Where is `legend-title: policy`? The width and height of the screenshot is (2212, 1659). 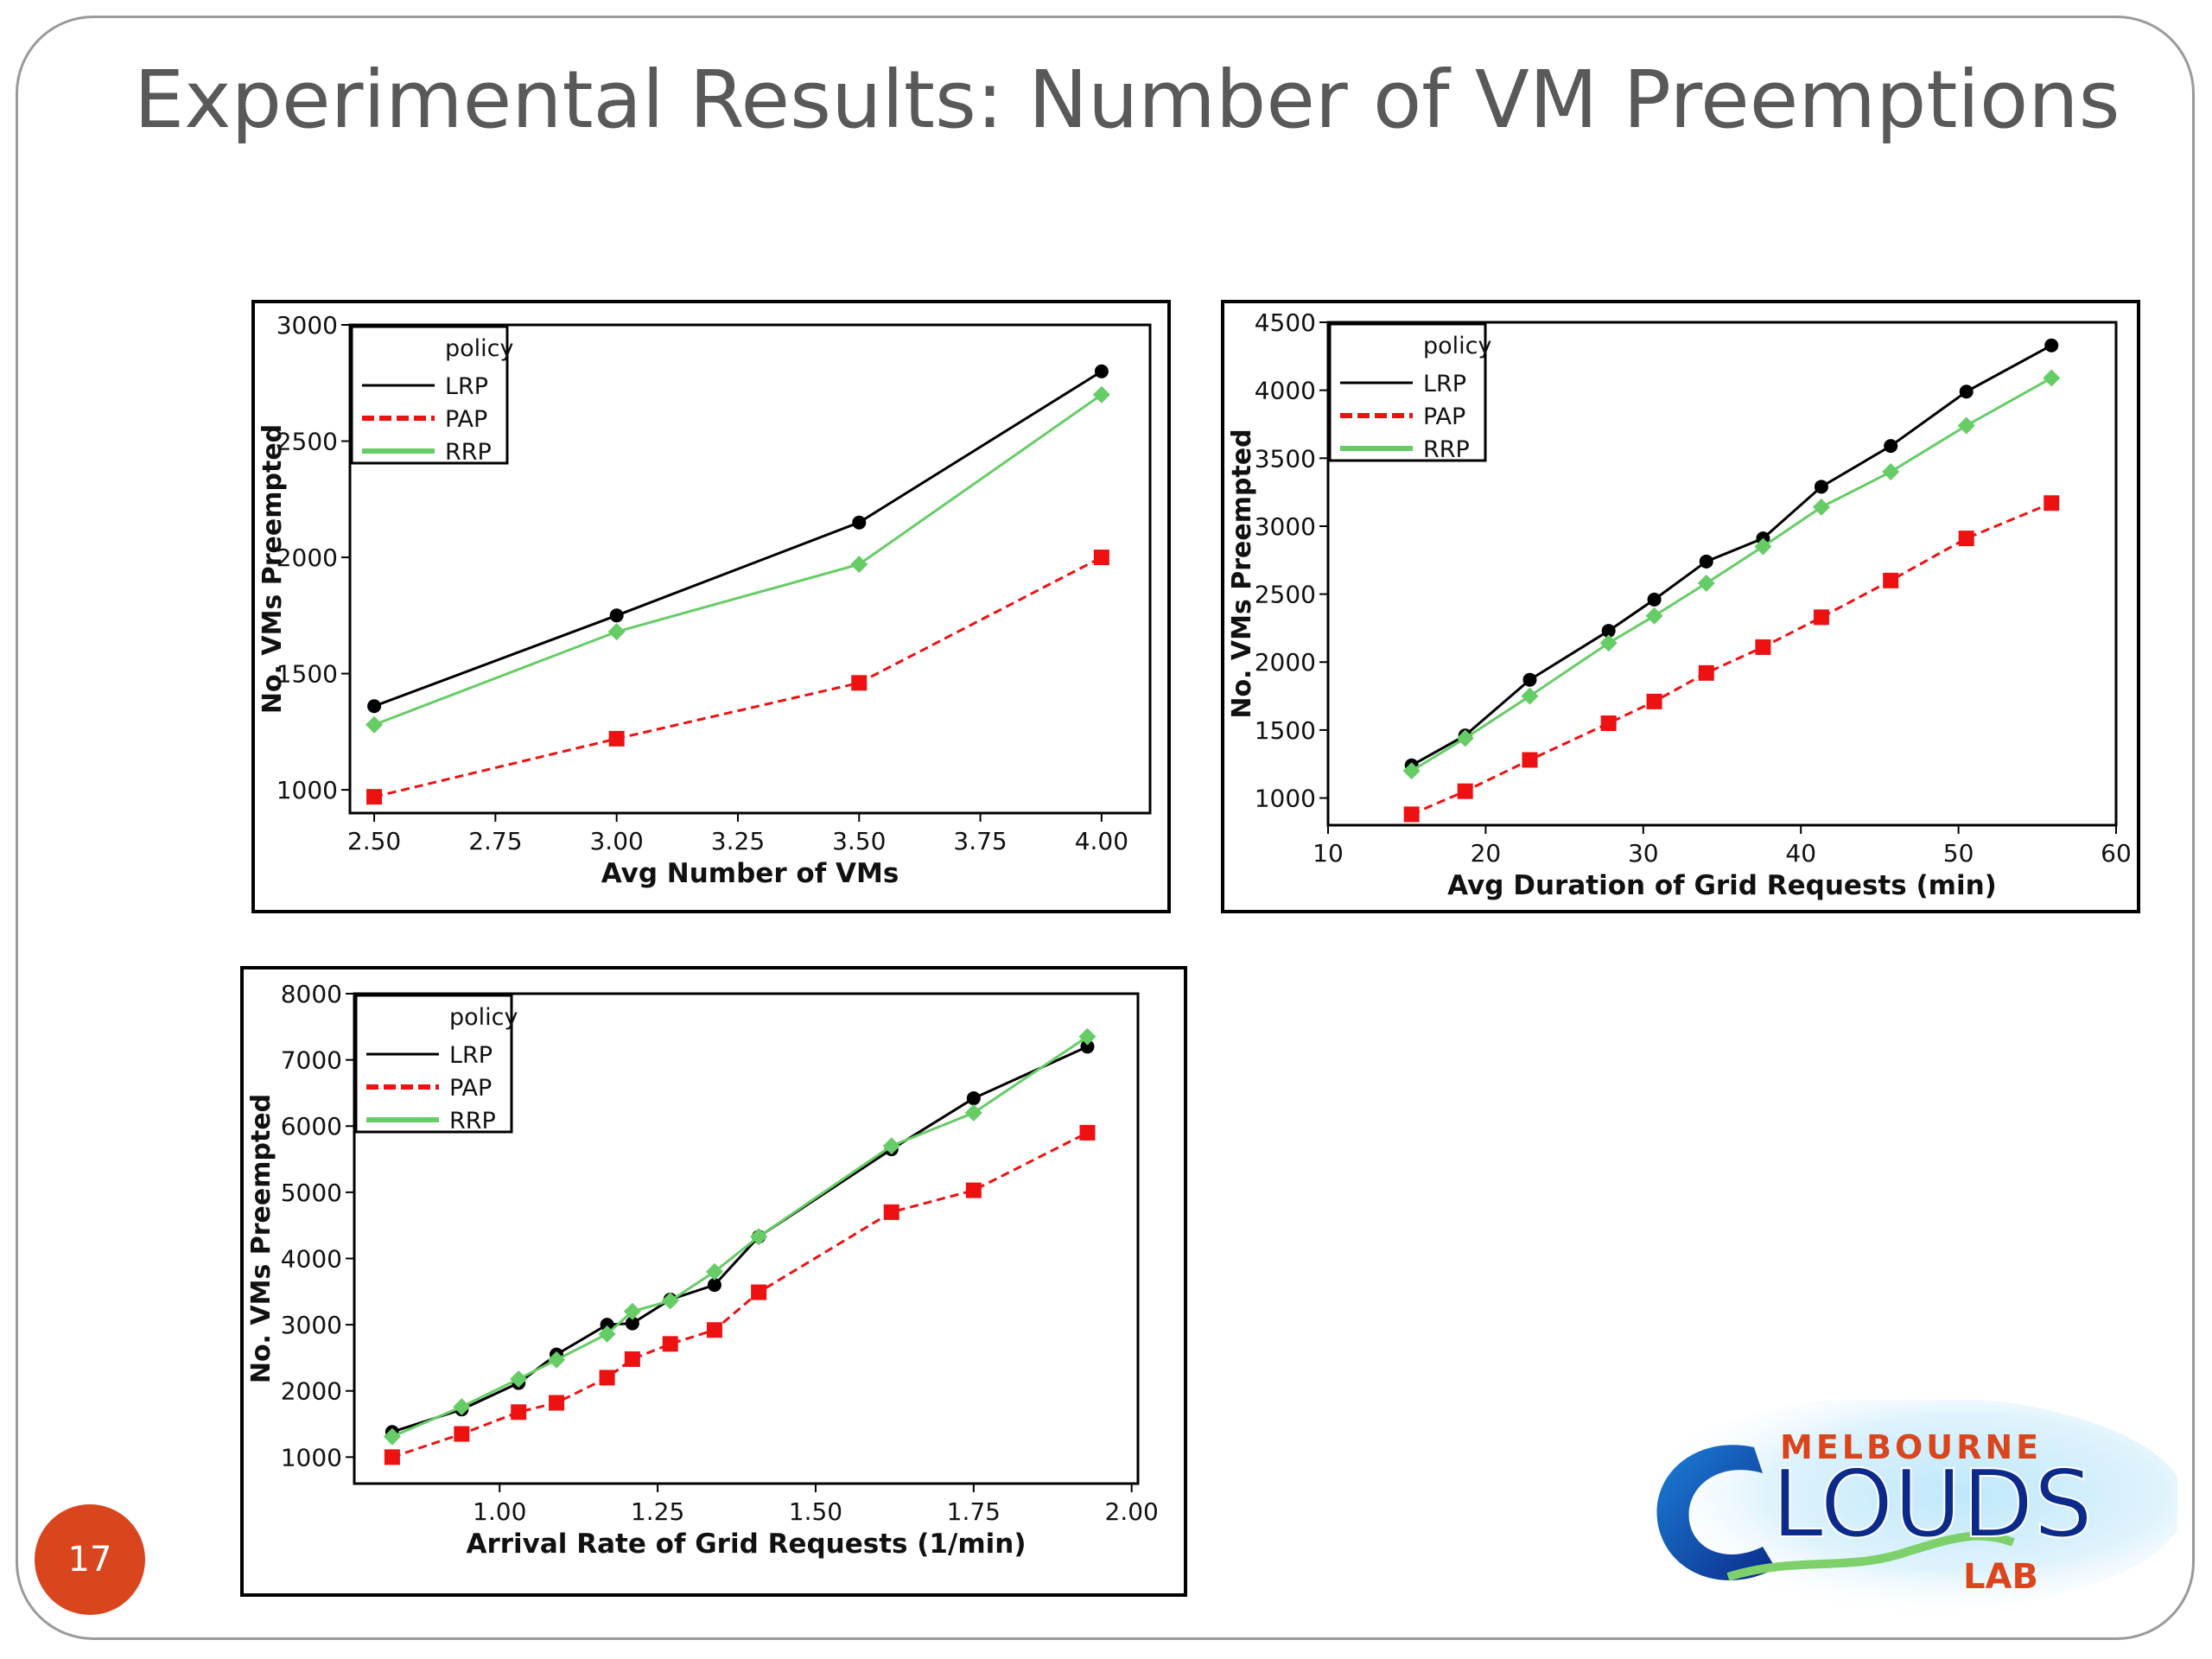 legend-title: policy is located at coordinates (483, 1017).